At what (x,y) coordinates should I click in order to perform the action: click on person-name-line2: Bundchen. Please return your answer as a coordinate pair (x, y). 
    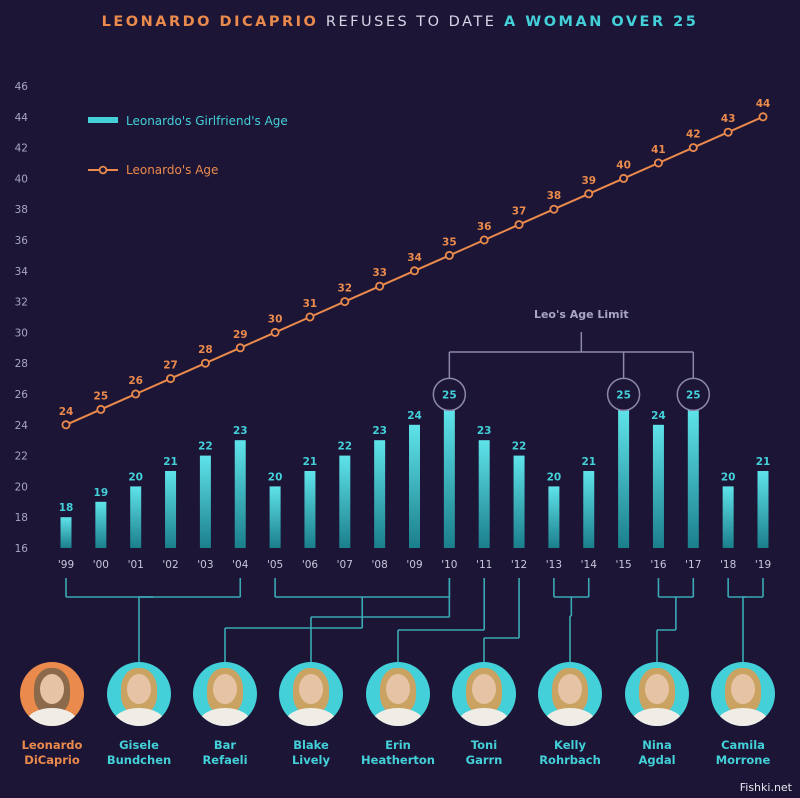
    Looking at the image, I should click on (139, 760).